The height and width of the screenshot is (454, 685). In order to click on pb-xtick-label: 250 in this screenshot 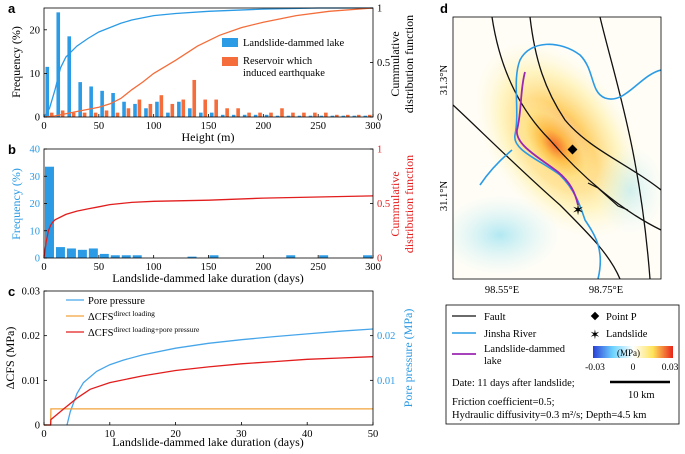, I will do `click(318, 267)`.